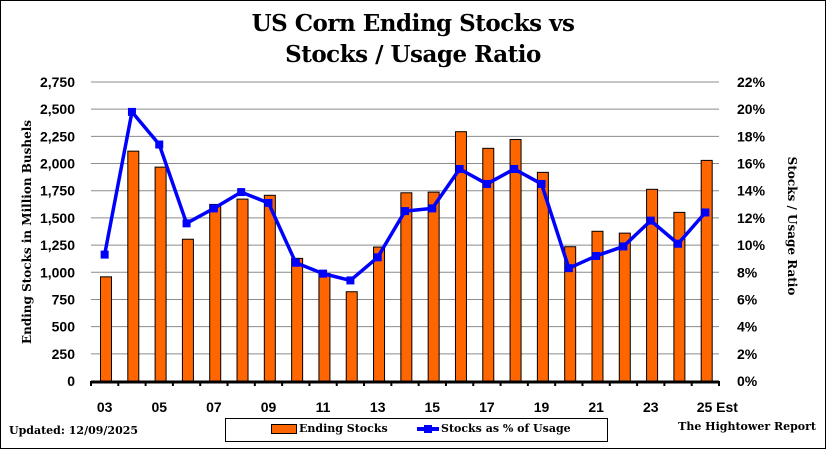  What do you see at coordinates (428, 428) in the screenshot?
I see `legend-swatch-line` at bounding box center [428, 428].